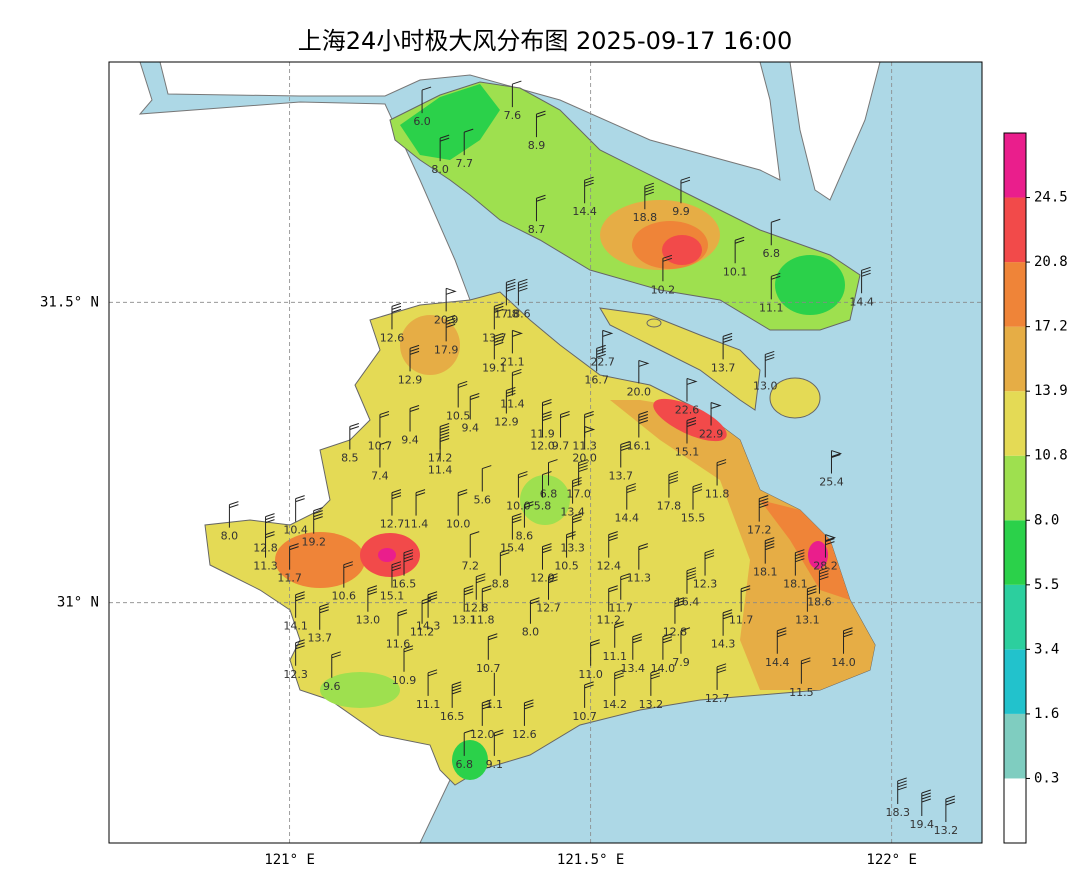 This screenshot has height=889, width=1080. What do you see at coordinates (422, 121) in the screenshot?
I see `station-value: 6.0` at bounding box center [422, 121].